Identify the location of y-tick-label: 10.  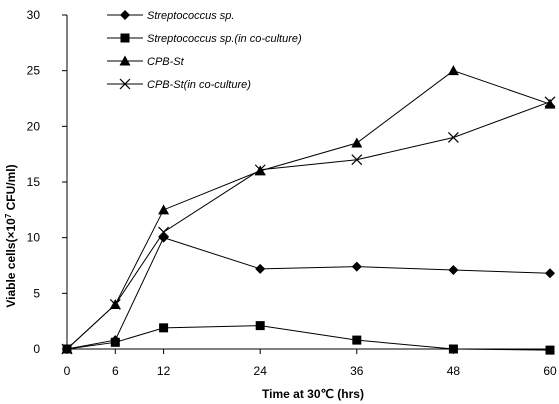
(34, 238).